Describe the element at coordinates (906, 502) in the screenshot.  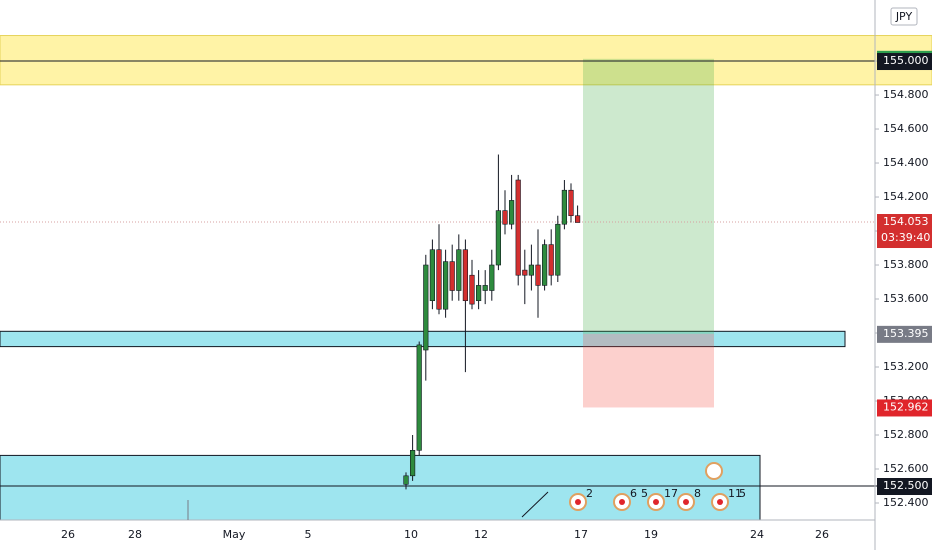
I see `y-tick-label: 152.400` at that location.